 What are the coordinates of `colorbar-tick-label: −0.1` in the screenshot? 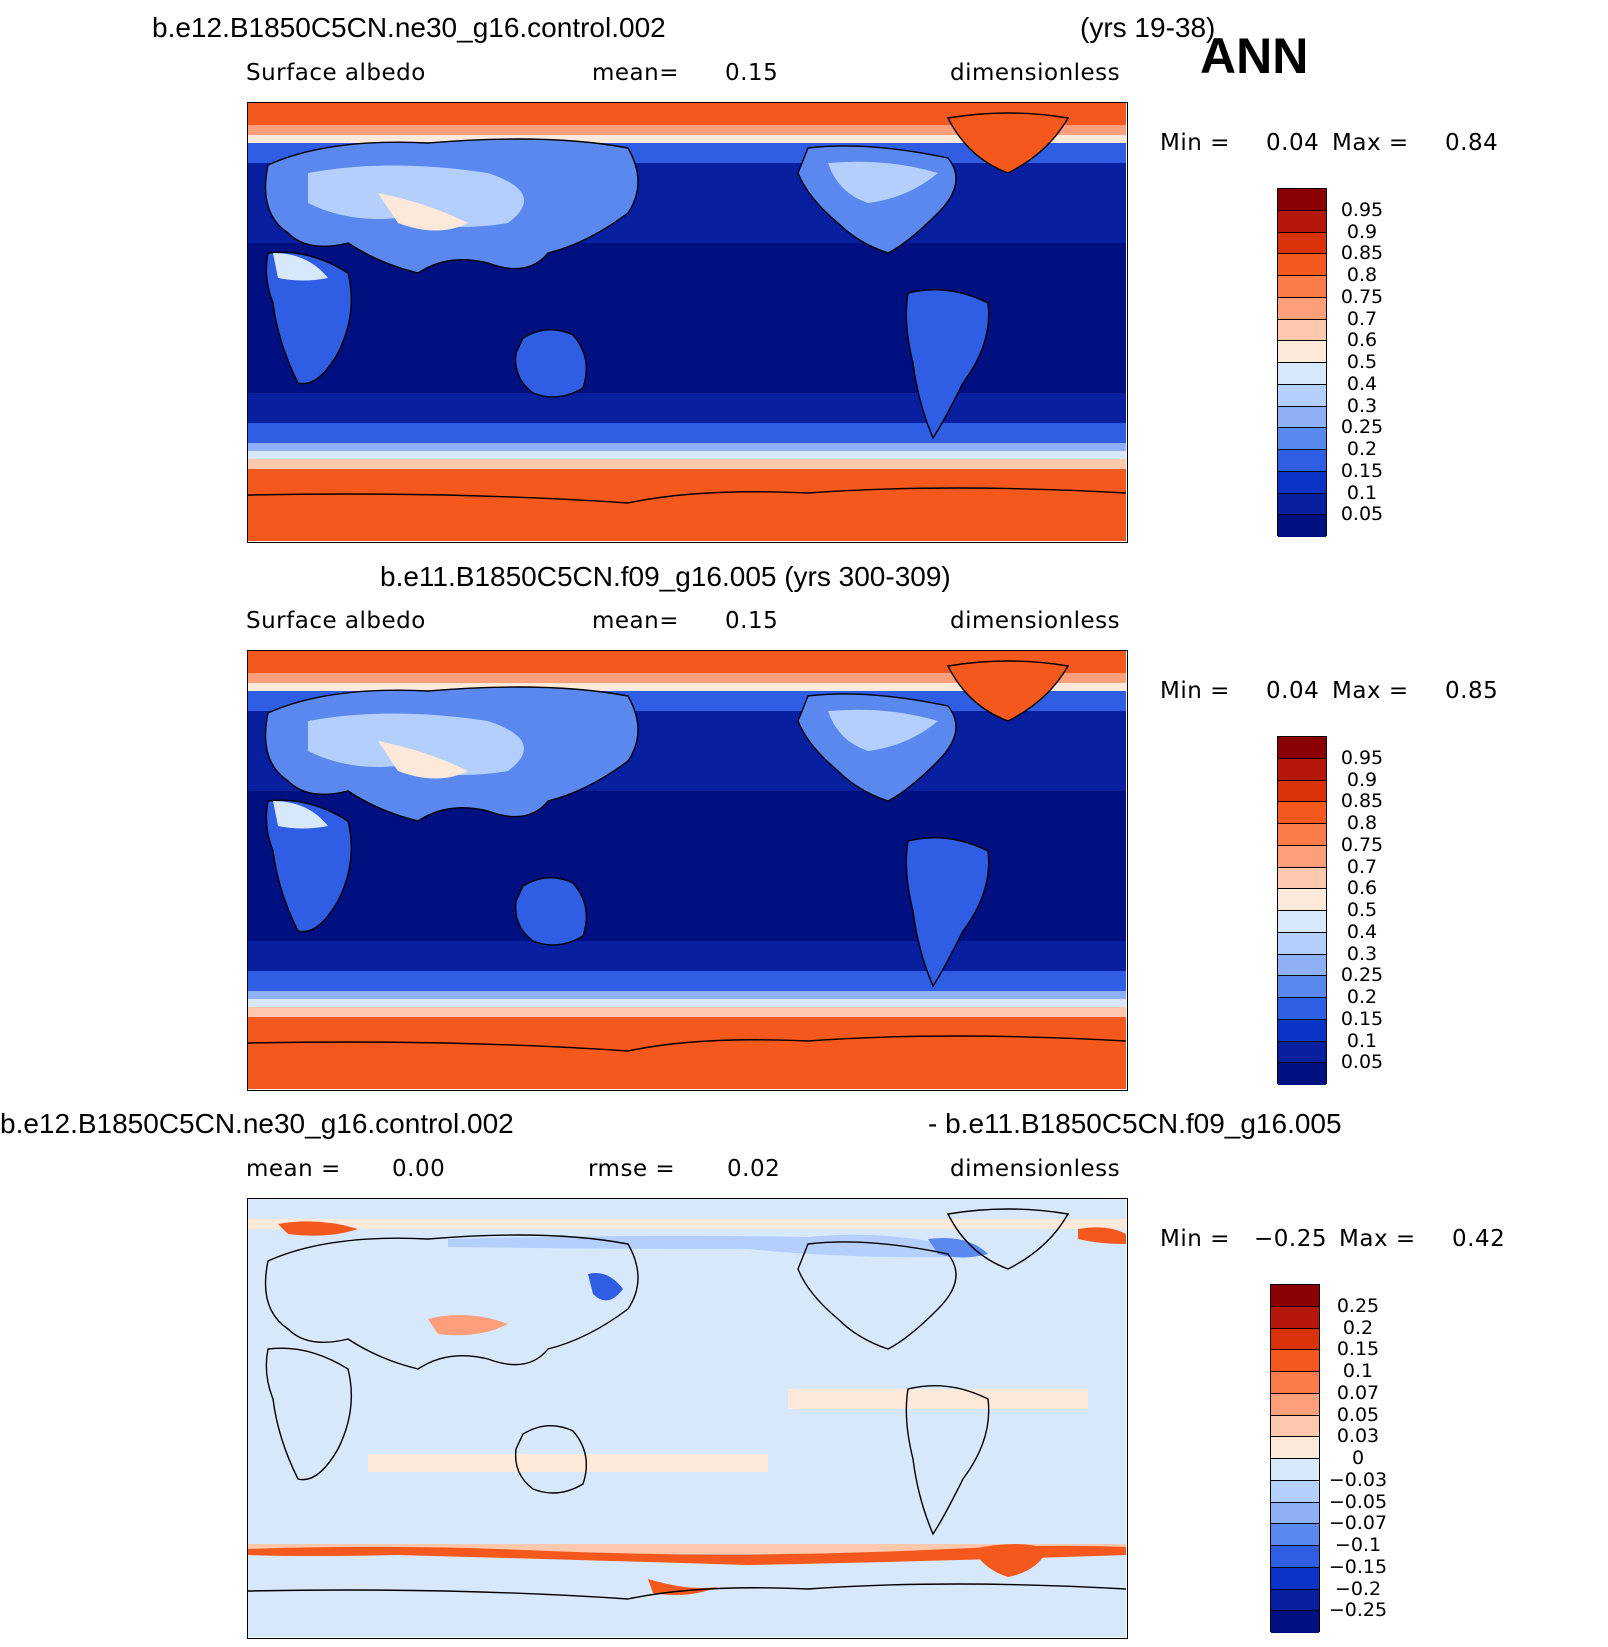 It's located at (1358, 1545).